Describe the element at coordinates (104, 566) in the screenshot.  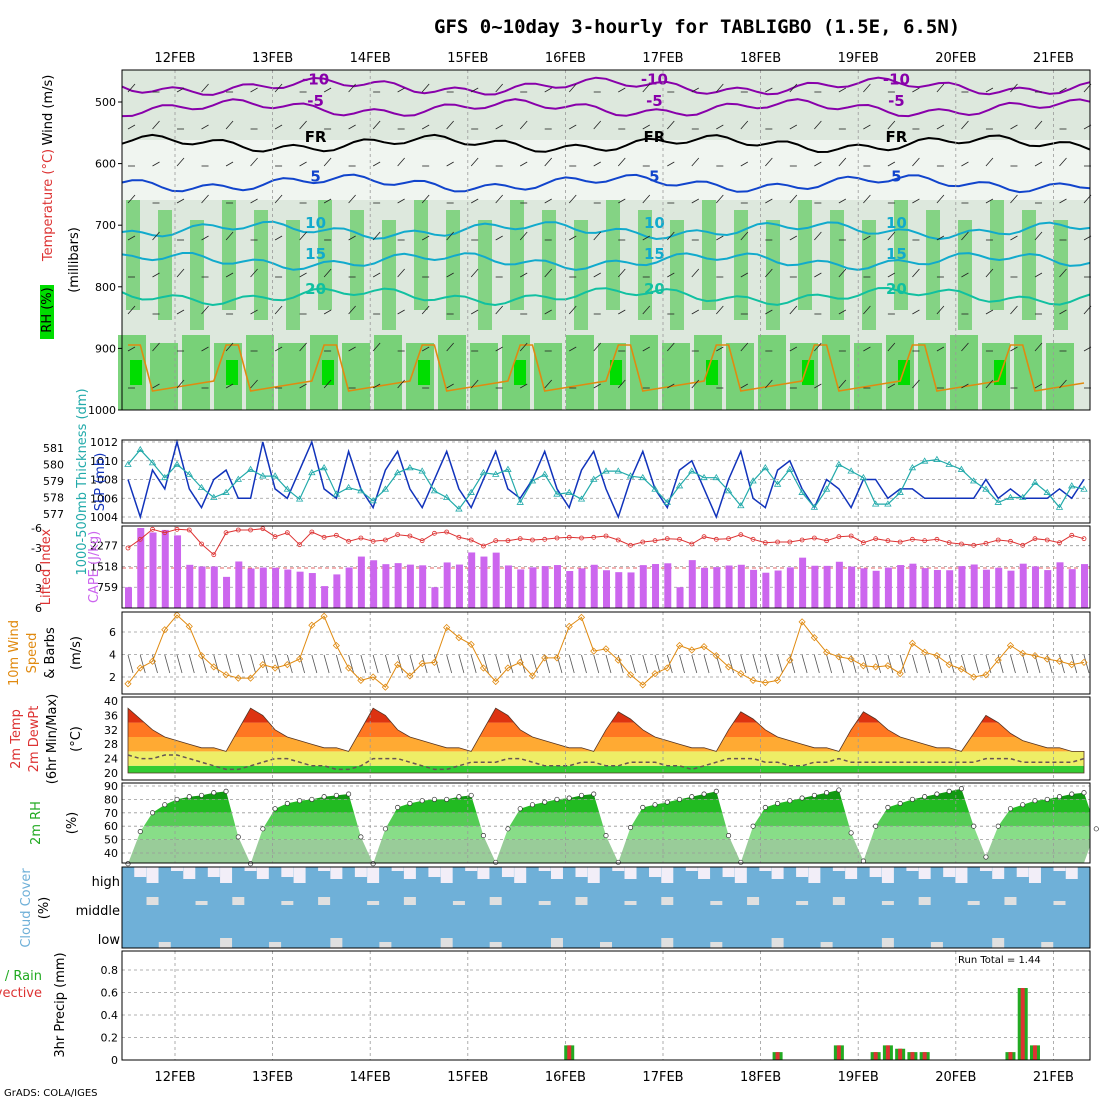
I see `cape-ytick-label: 1518` at that location.